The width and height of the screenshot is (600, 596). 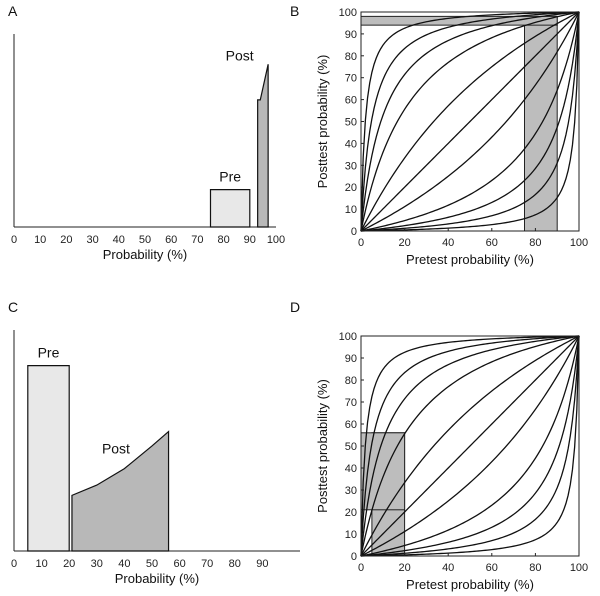 I want to click on panel-letter-d: D, so click(x=295, y=307).